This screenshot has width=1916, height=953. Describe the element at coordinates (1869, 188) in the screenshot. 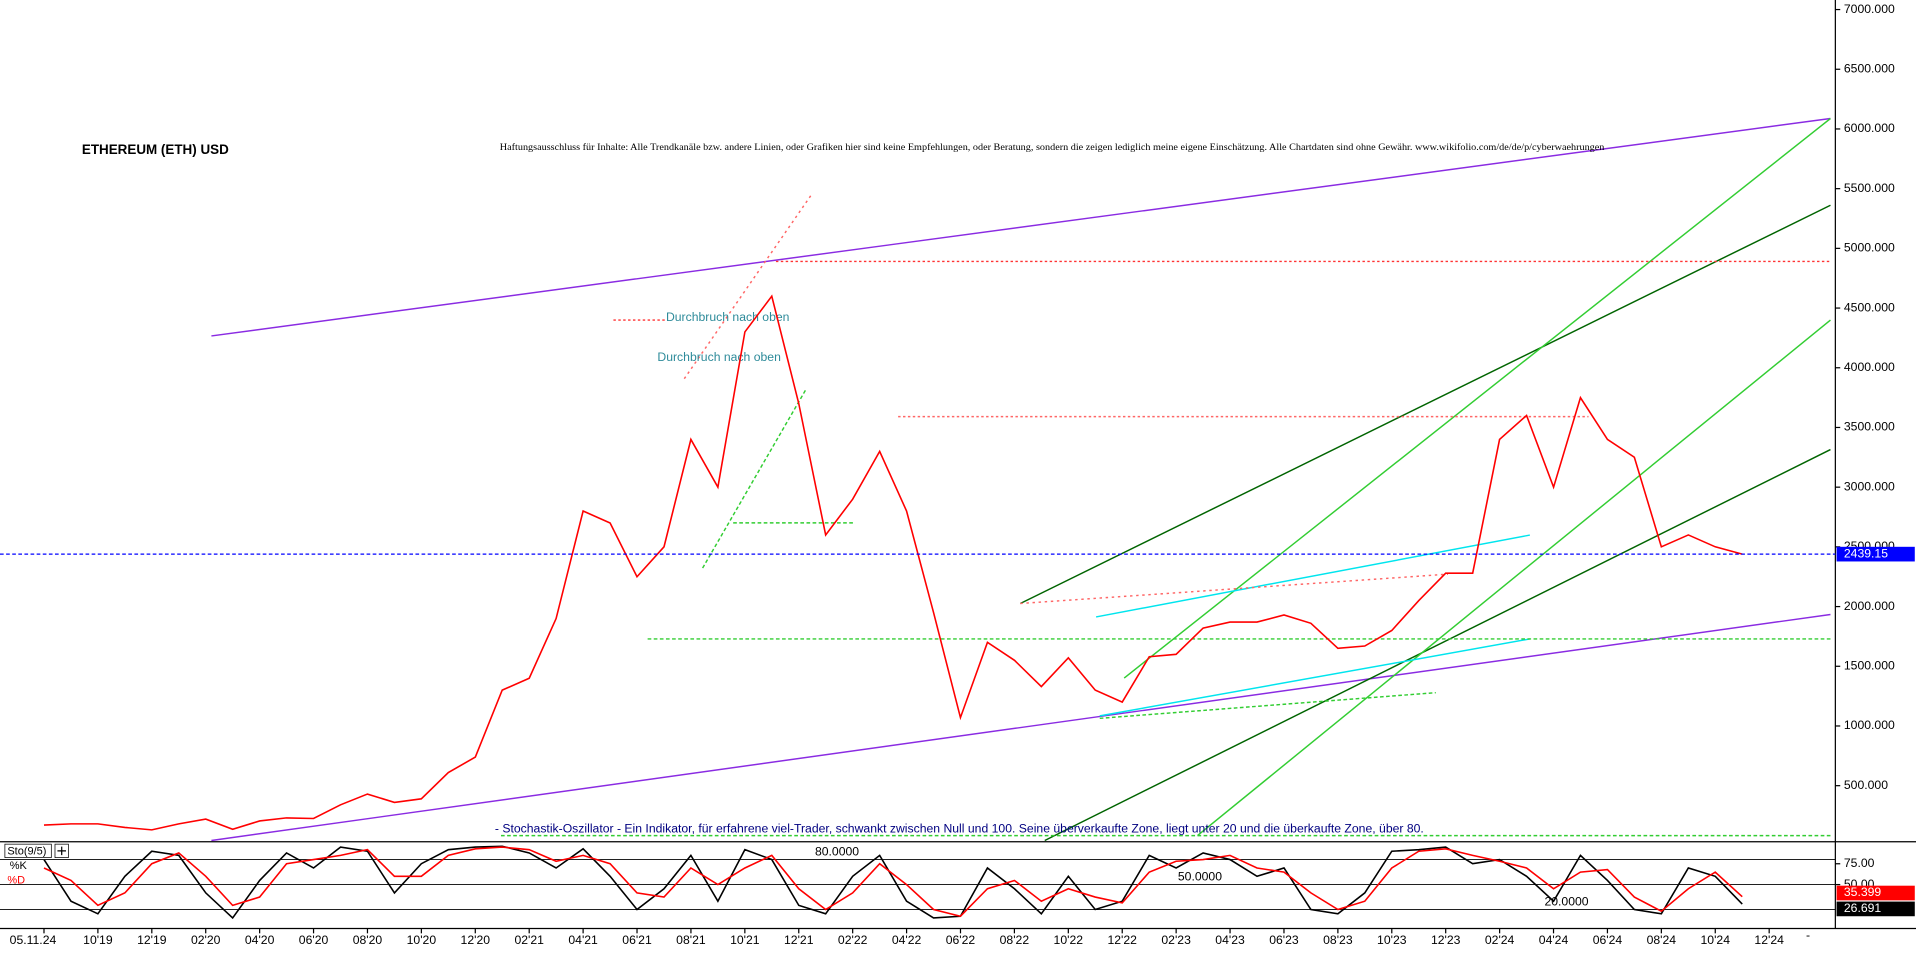

I see `y-tick-label: 5500.000` at that location.